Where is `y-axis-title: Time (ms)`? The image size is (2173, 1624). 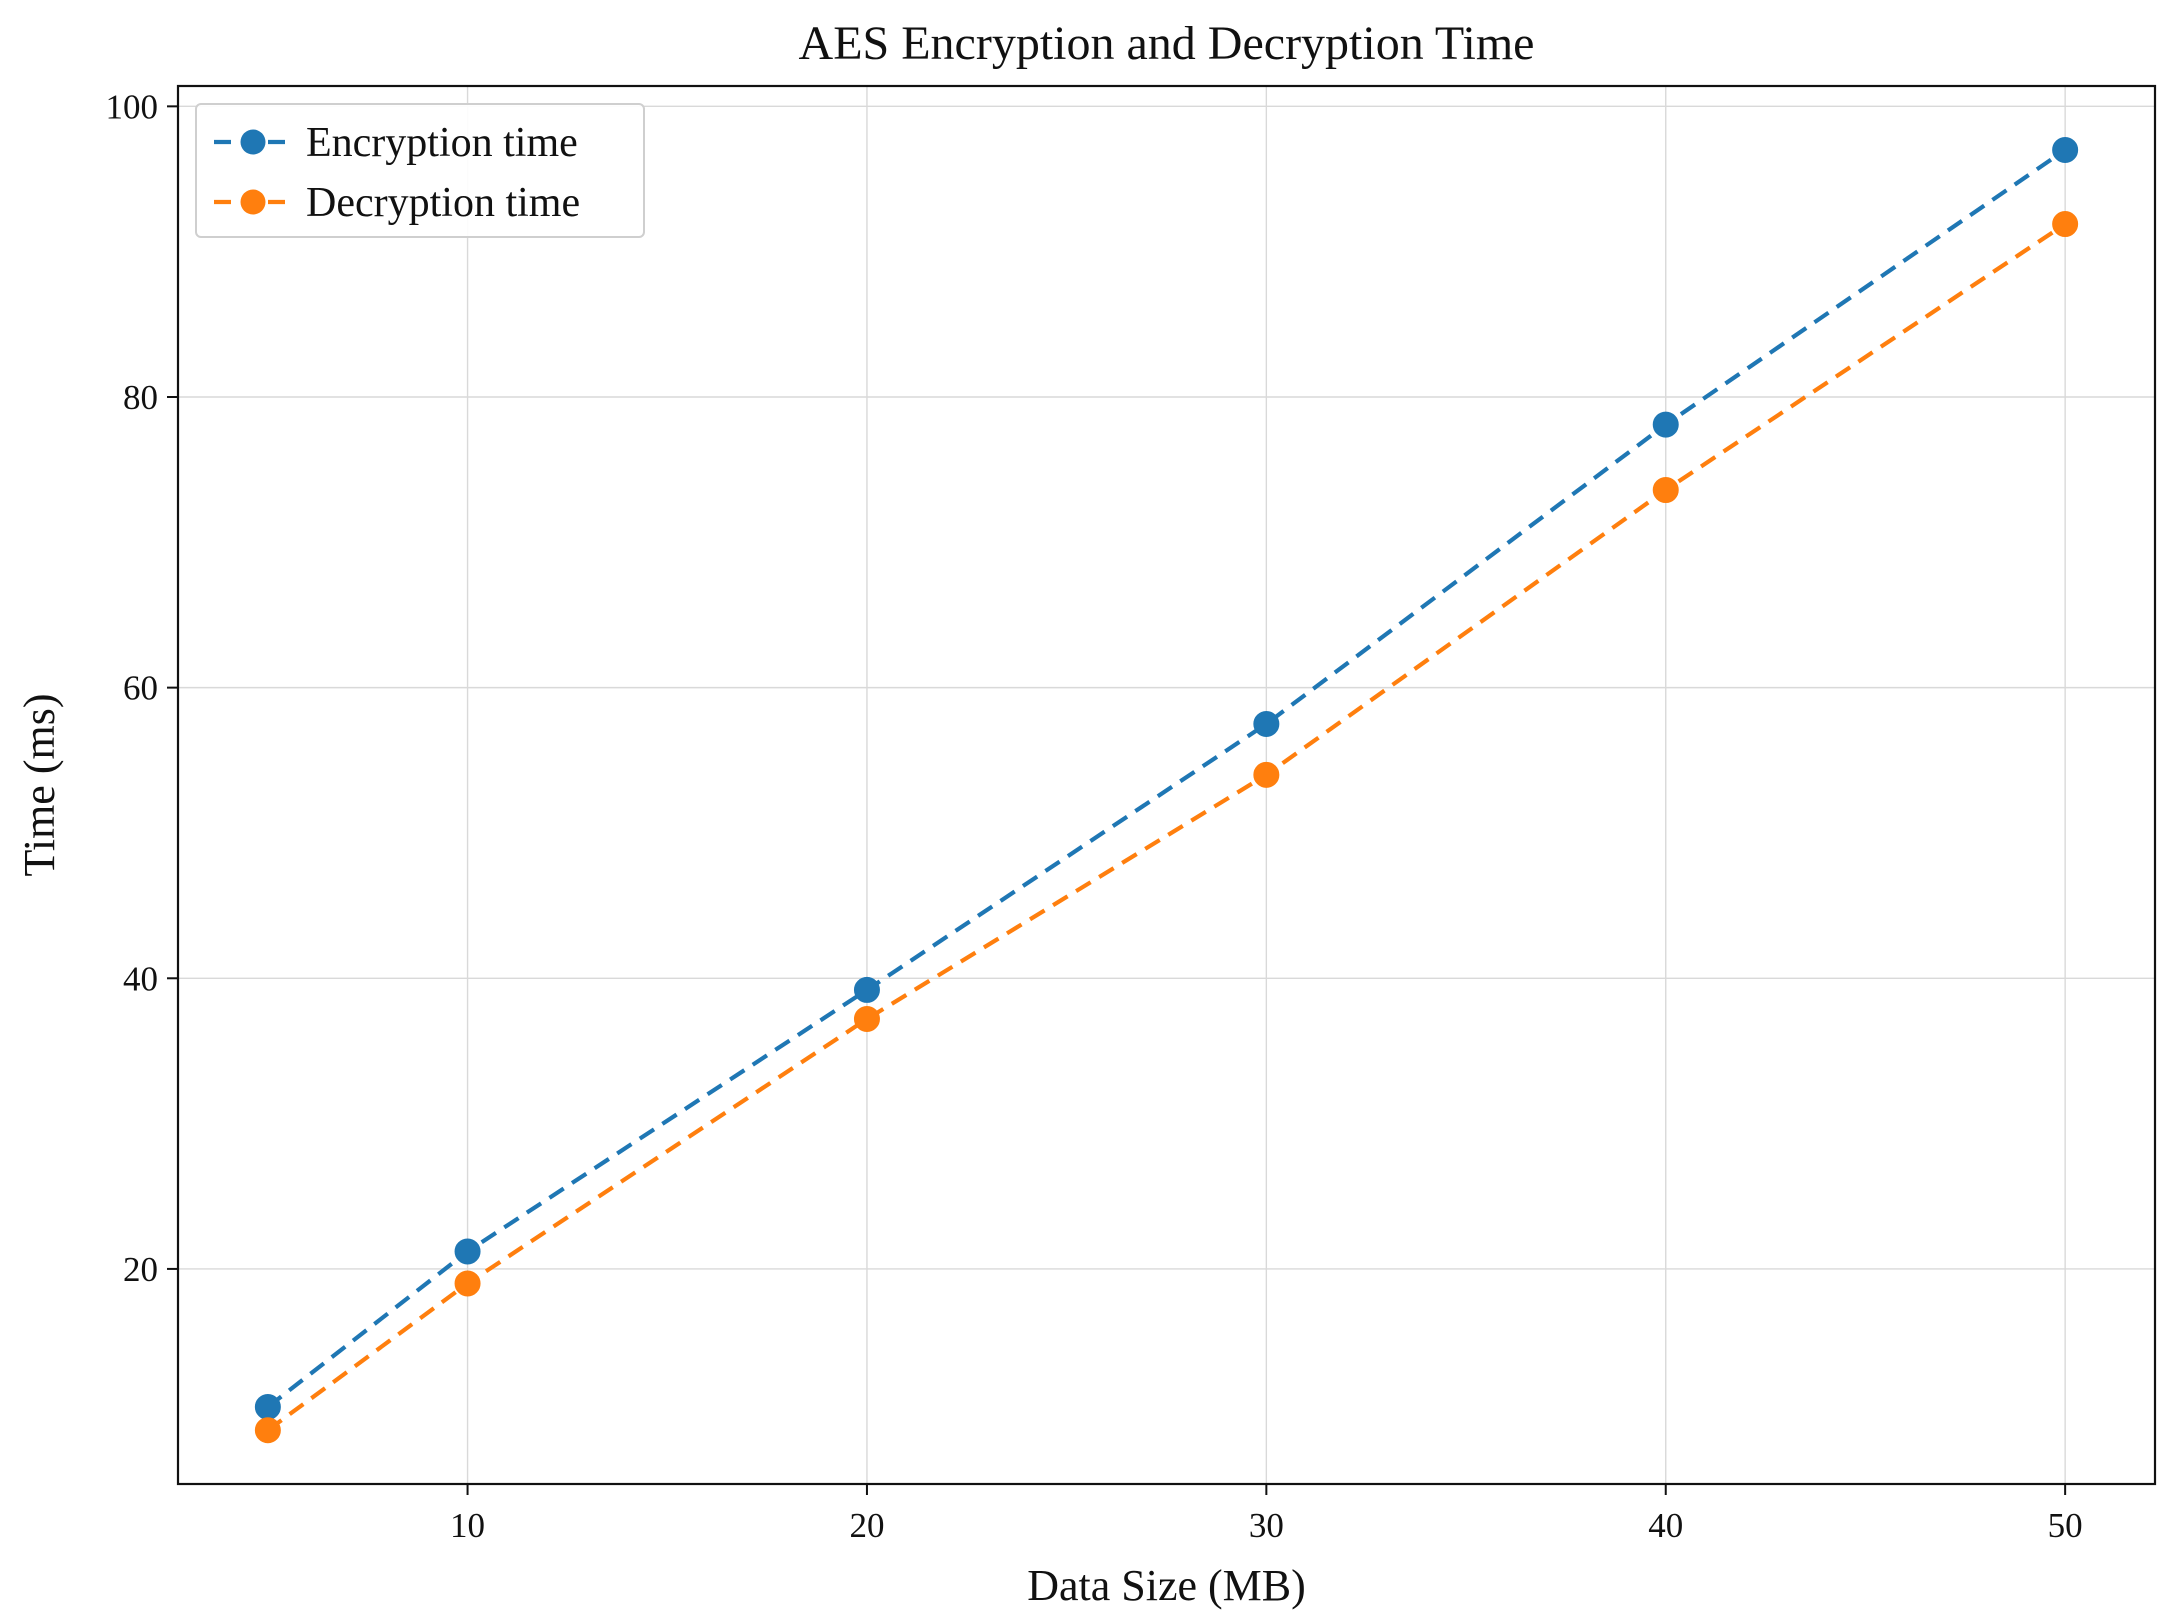 y-axis-title: Time (ms) is located at coordinates (39, 785).